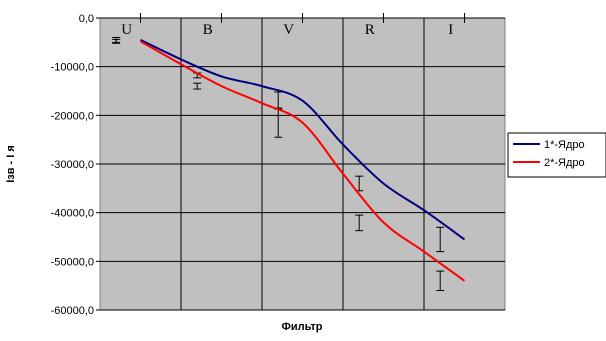 The image size is (606, 341). What do you see at coordinates (72, 262) in the screenshot?
I see `y-tick-label: -50000,0` at bounding box center [72, 262].